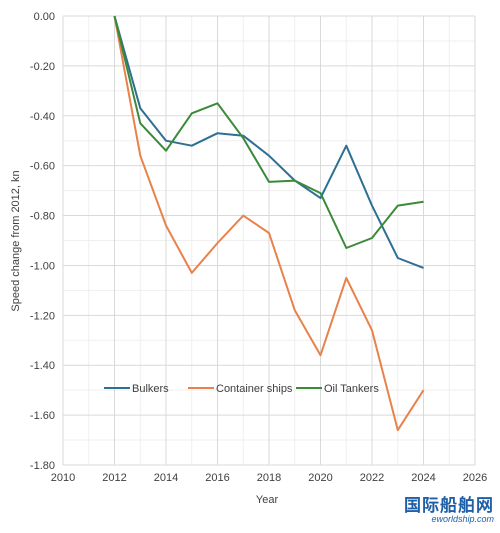  Describe the element at coordinates (166, 478) in the screenshot. I see `x-tick-label: 2014` at that location.